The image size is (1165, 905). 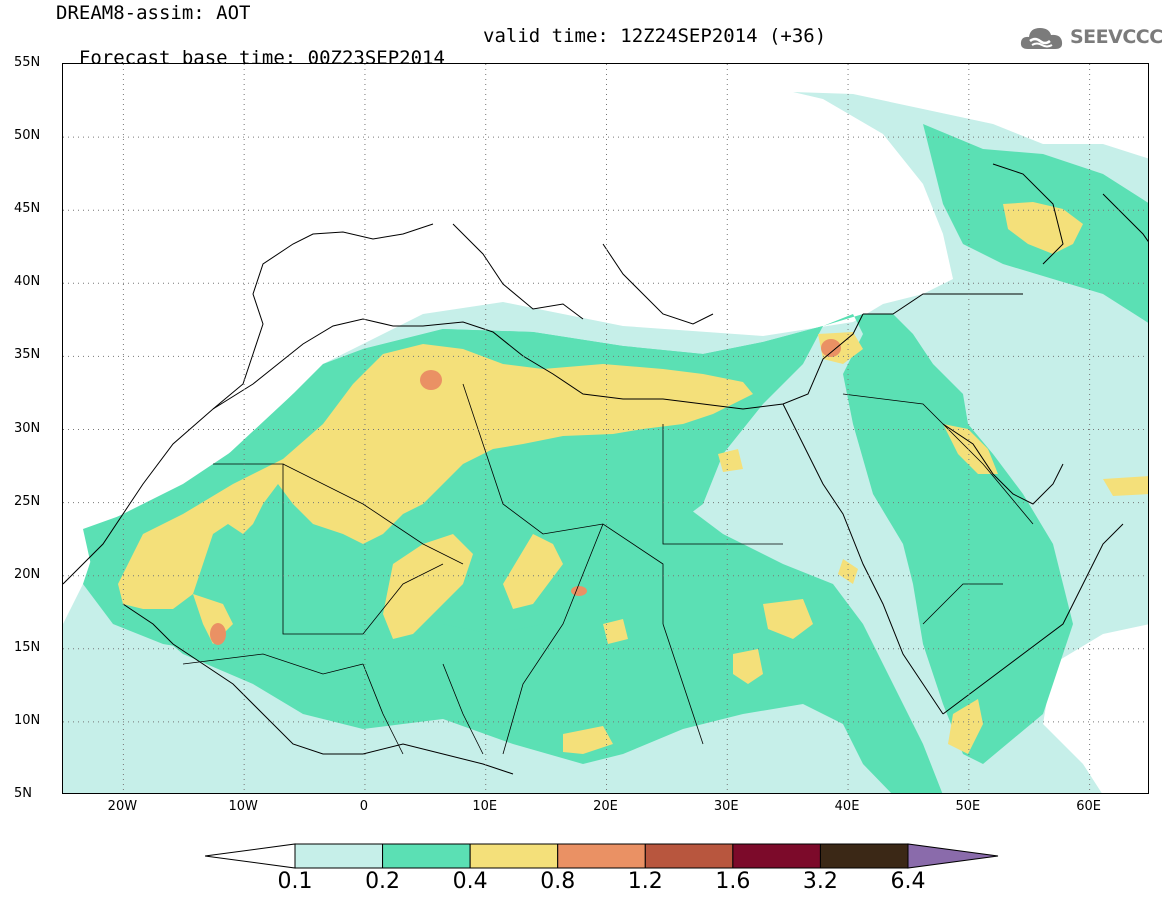 What do you see at coordinates (1116, 37) in the screenshot?
I see `logo-text: SEEVCCC` at bounding box center [1116, 37].